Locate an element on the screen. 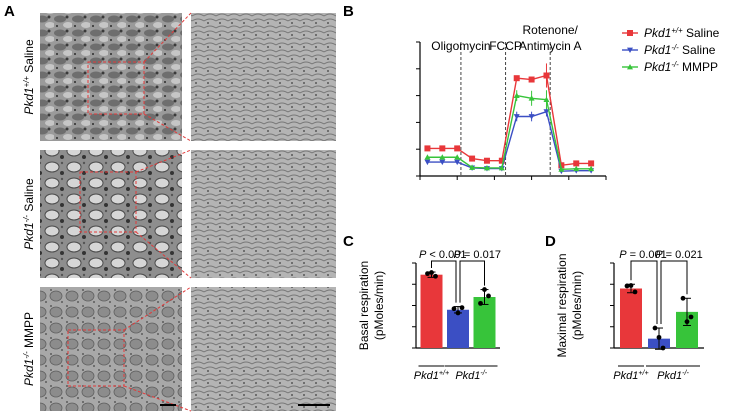  y-axis-title-line: Maximal respiration is located at coordinates (562, 305).